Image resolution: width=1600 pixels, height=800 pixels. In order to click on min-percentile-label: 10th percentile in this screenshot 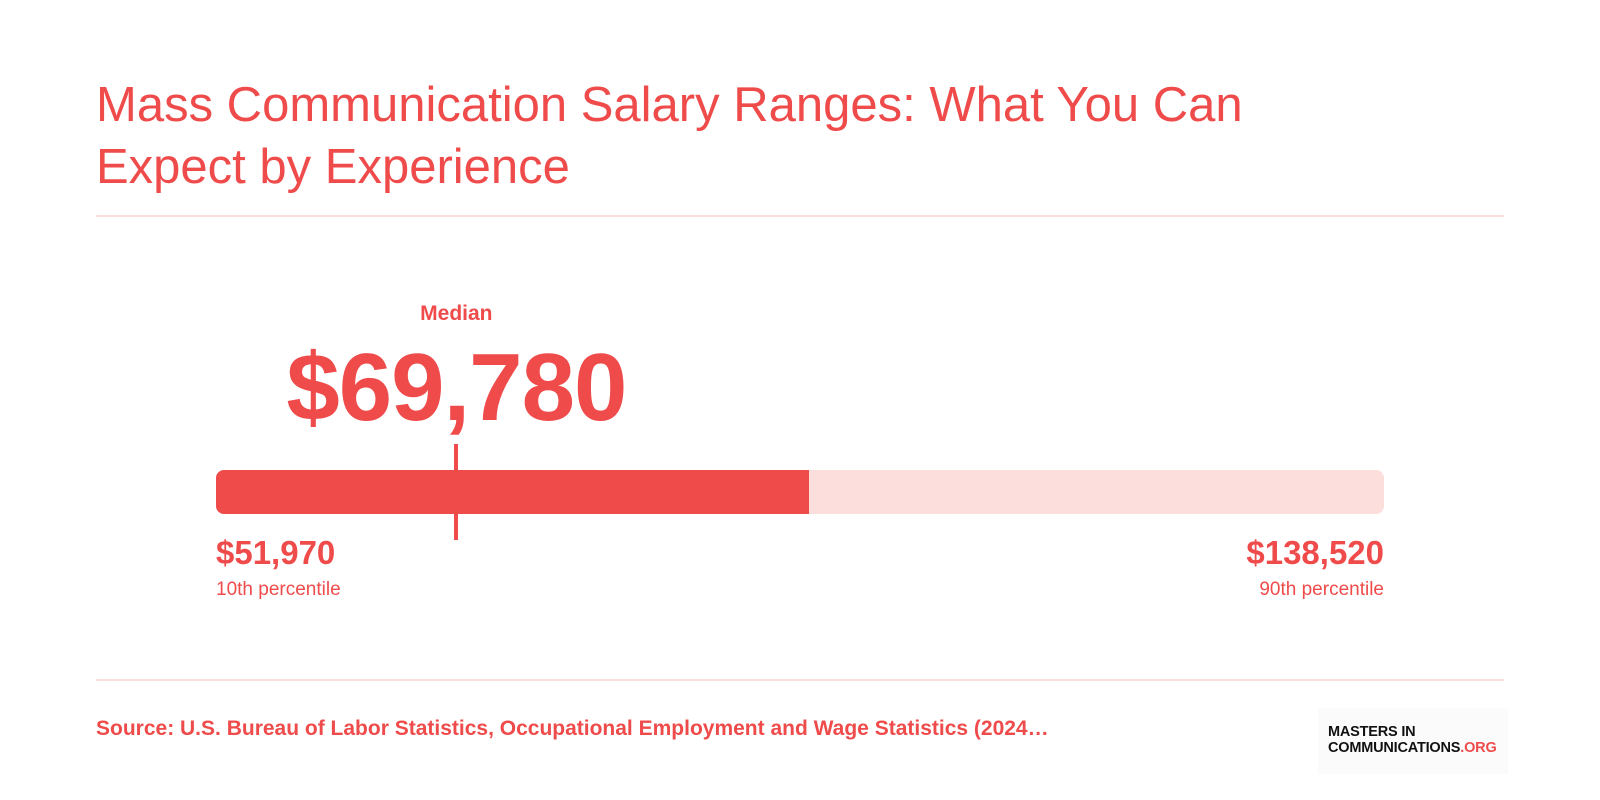, I will do `click(278, 589)`.